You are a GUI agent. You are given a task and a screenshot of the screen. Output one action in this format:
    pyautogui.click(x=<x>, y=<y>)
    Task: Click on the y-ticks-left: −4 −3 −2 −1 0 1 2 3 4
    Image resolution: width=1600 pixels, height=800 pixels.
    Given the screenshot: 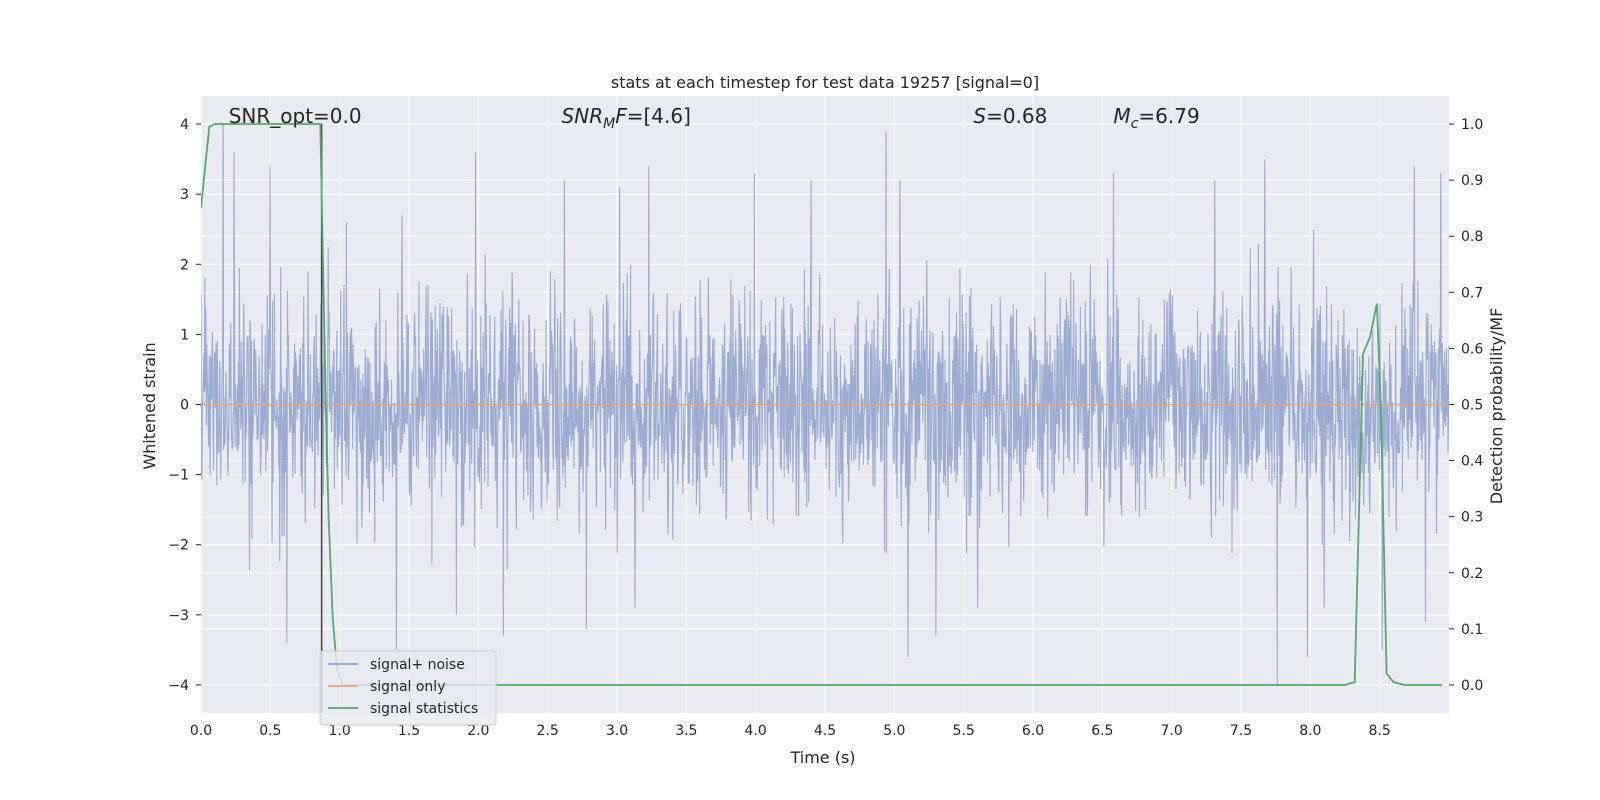 What is the action you would take?
    pyautogui.click(x=184, y=405)
    